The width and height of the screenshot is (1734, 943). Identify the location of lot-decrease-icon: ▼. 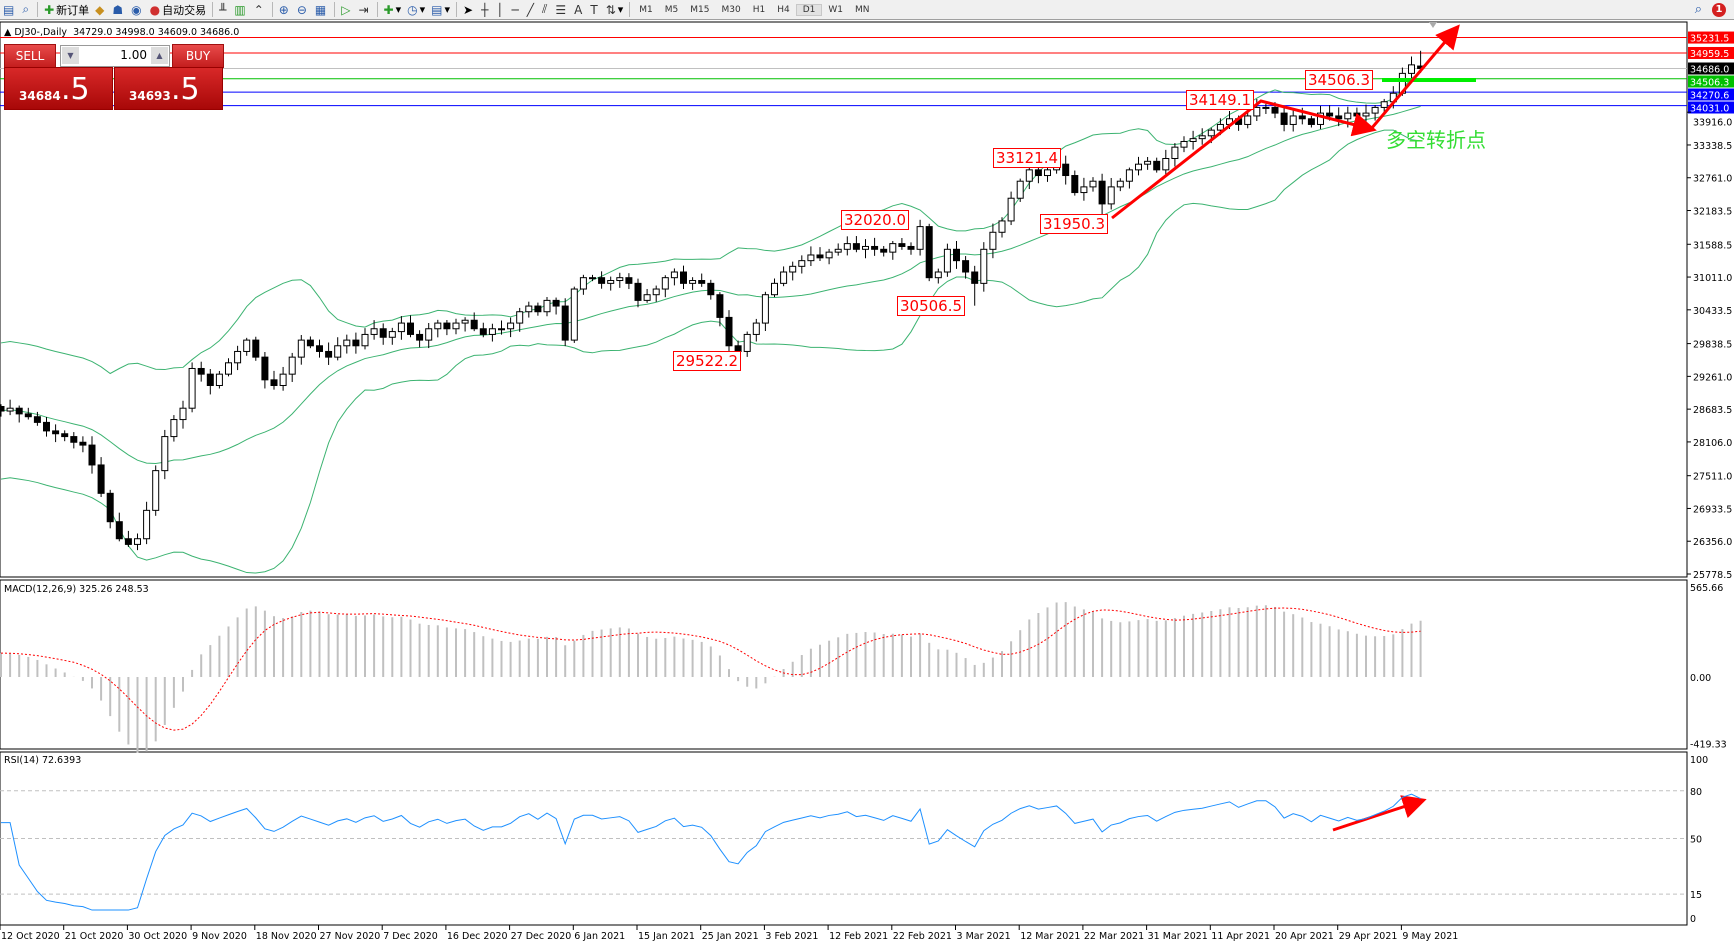
(70, 55).